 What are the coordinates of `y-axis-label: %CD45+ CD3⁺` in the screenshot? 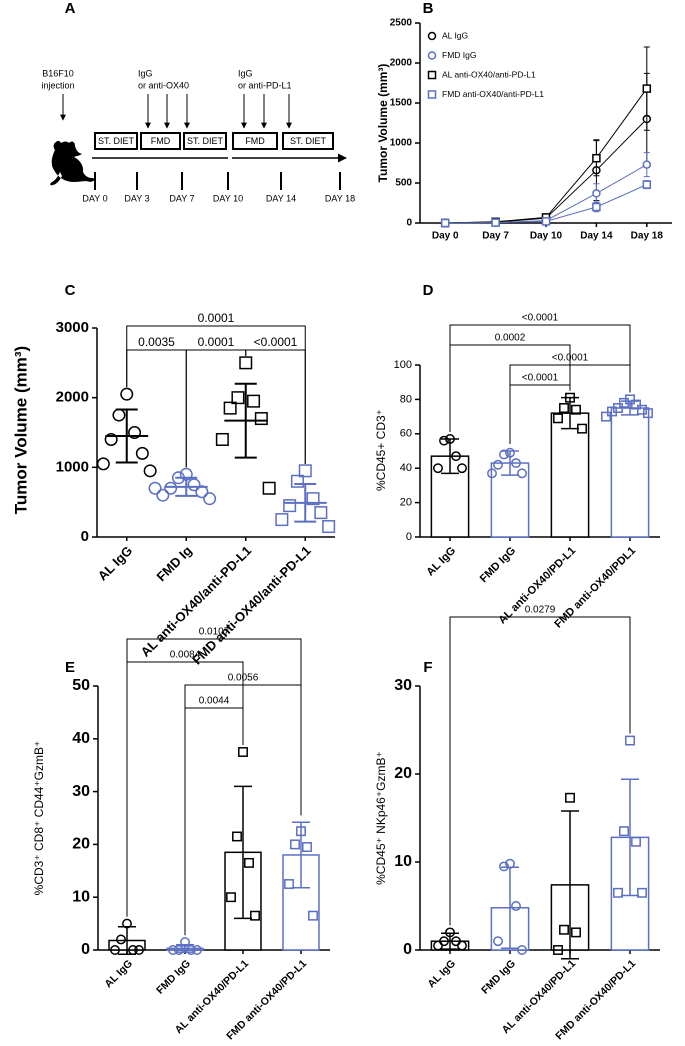 It's located at (381, 450).